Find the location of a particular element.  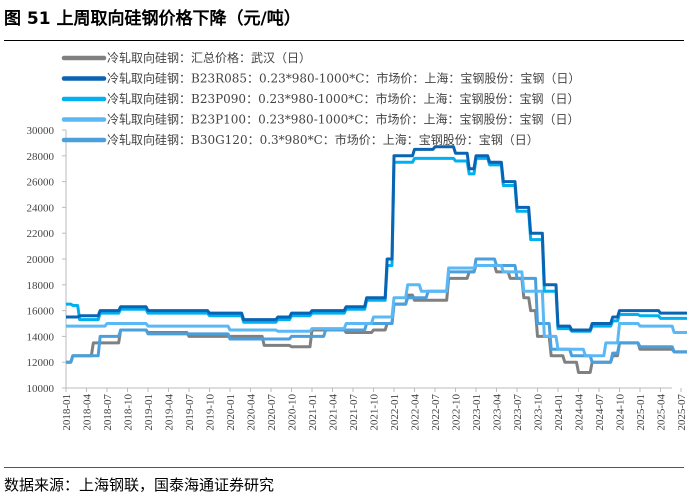

x-tick-label: 2025-07 is located at coordinates (681, 412).